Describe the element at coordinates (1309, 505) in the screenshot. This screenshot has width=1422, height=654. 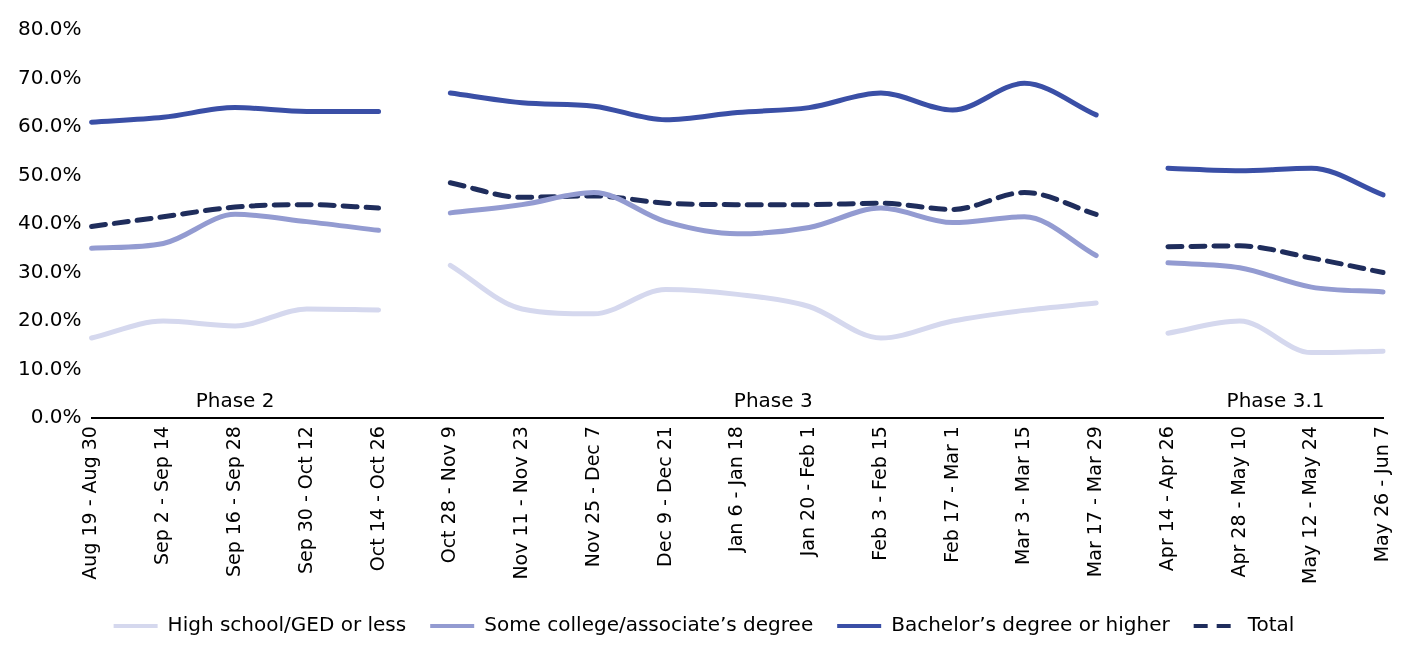
I see `x-tick-label: May 12 - May 24` at that location.